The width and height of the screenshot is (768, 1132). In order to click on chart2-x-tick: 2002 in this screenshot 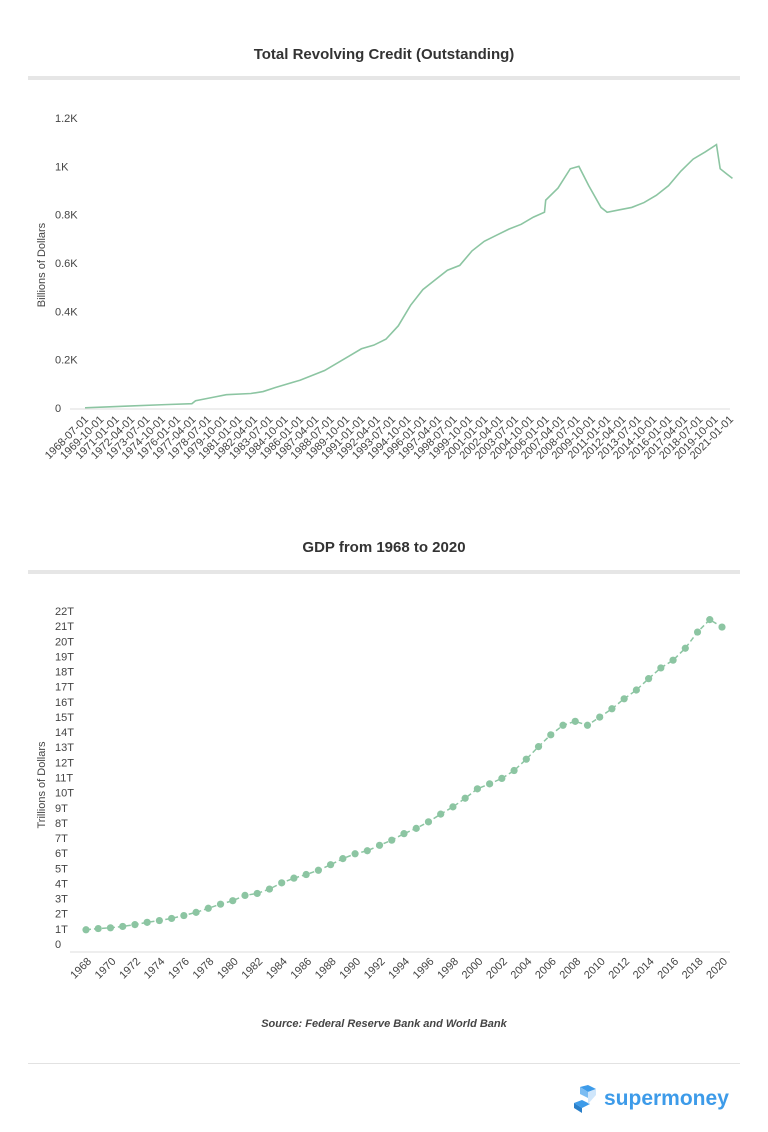, I will do `click(497, 969)`.